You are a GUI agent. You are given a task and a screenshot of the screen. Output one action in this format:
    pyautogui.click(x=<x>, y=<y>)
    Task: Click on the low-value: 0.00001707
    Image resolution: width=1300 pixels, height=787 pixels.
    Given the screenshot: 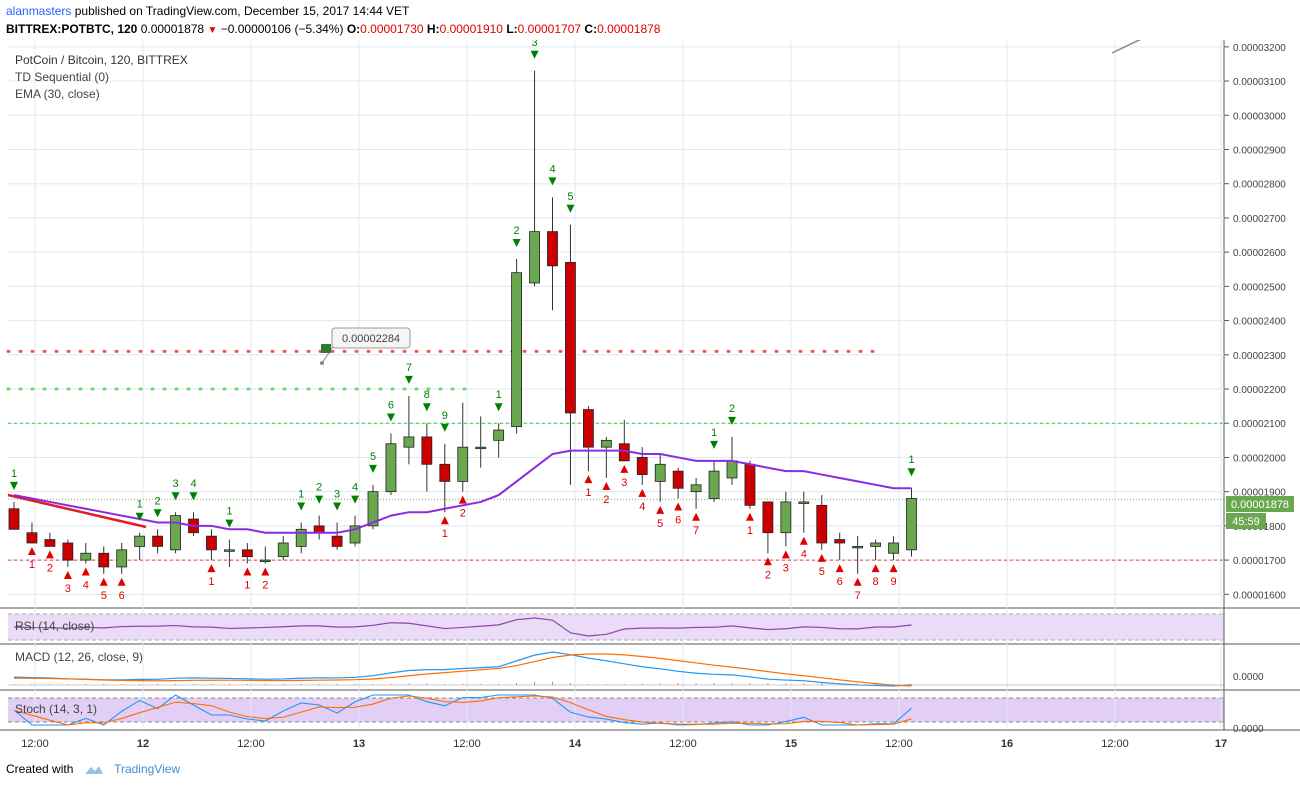 What is the action you would take?
    pyautogui.click(x=549, y=29)
    